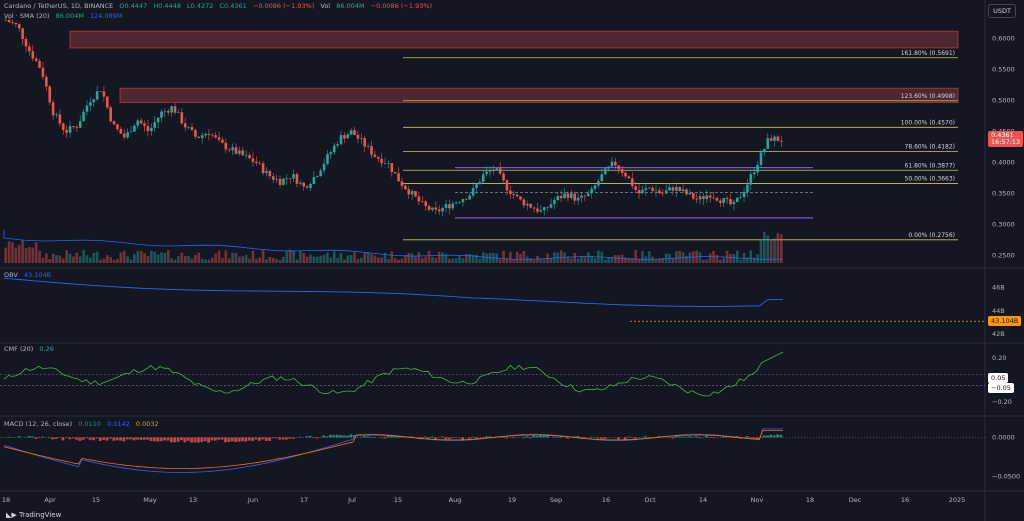 Image resolution: width=1024 pixels, height=521 pixels. I want to click on currency-button: USDT, so click(1002, 11).